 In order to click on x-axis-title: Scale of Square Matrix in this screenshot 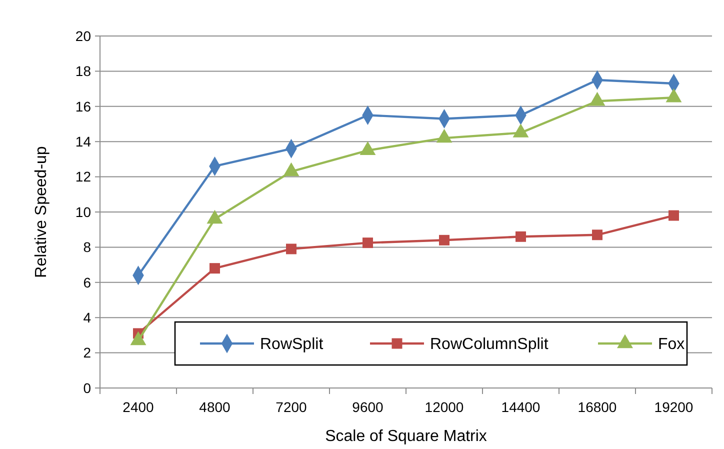, I will do `click(406, 436)`.